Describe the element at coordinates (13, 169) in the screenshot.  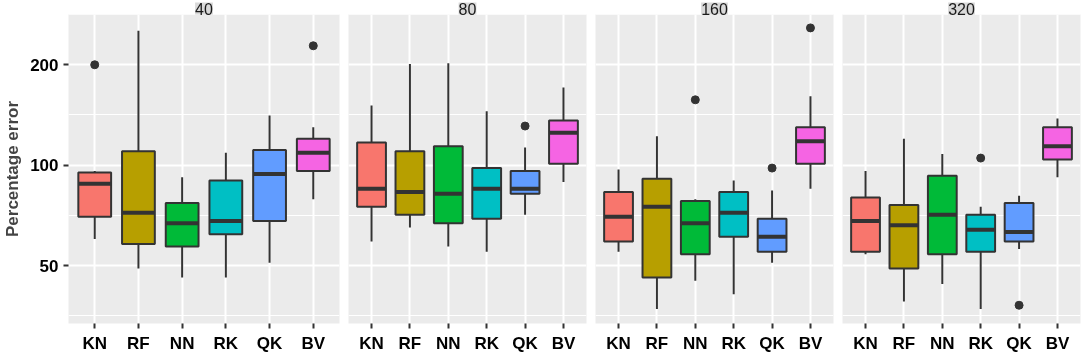
I see `y-axis-title: Percentage error` at that location.